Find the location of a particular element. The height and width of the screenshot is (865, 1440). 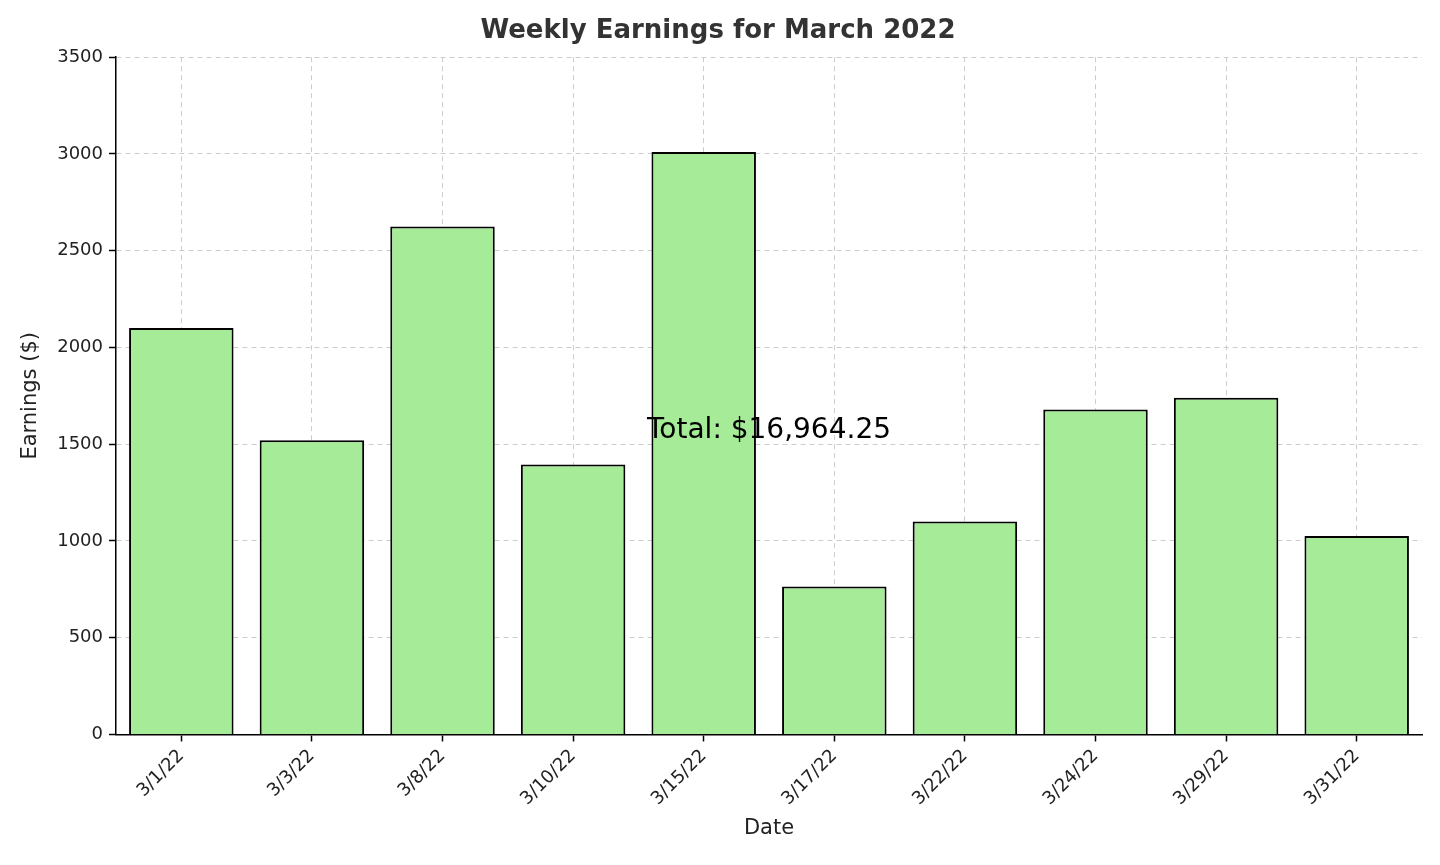

chart-title: Weekly Earnings for March 2022 is located at coordinates (718, 29).